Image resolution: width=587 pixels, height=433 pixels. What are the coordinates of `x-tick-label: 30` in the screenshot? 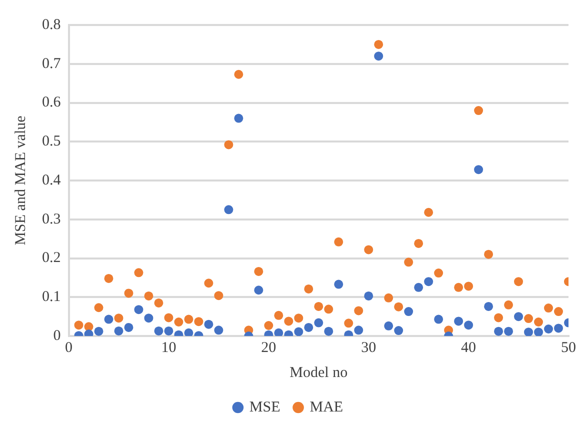 It's located at (368, 348).